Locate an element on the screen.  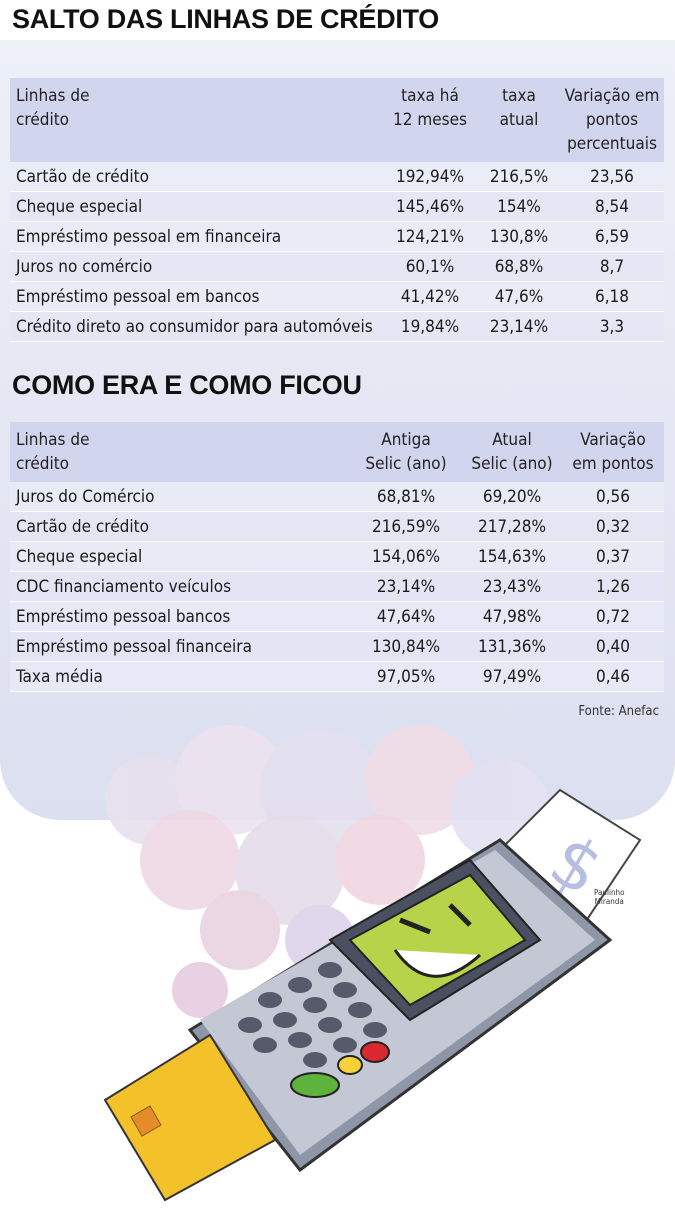
table-cell: 41,42% is located at coordinates (430, 296).